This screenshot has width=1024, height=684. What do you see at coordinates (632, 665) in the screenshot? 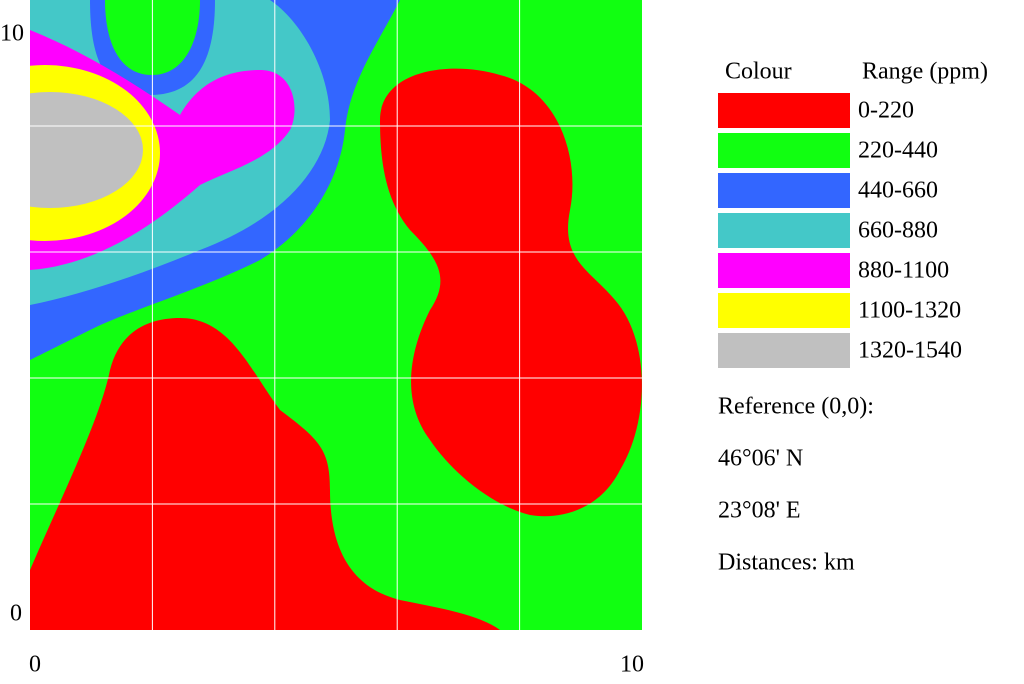
I see `x-tick-label: 10` at bounding box center [632, 665].